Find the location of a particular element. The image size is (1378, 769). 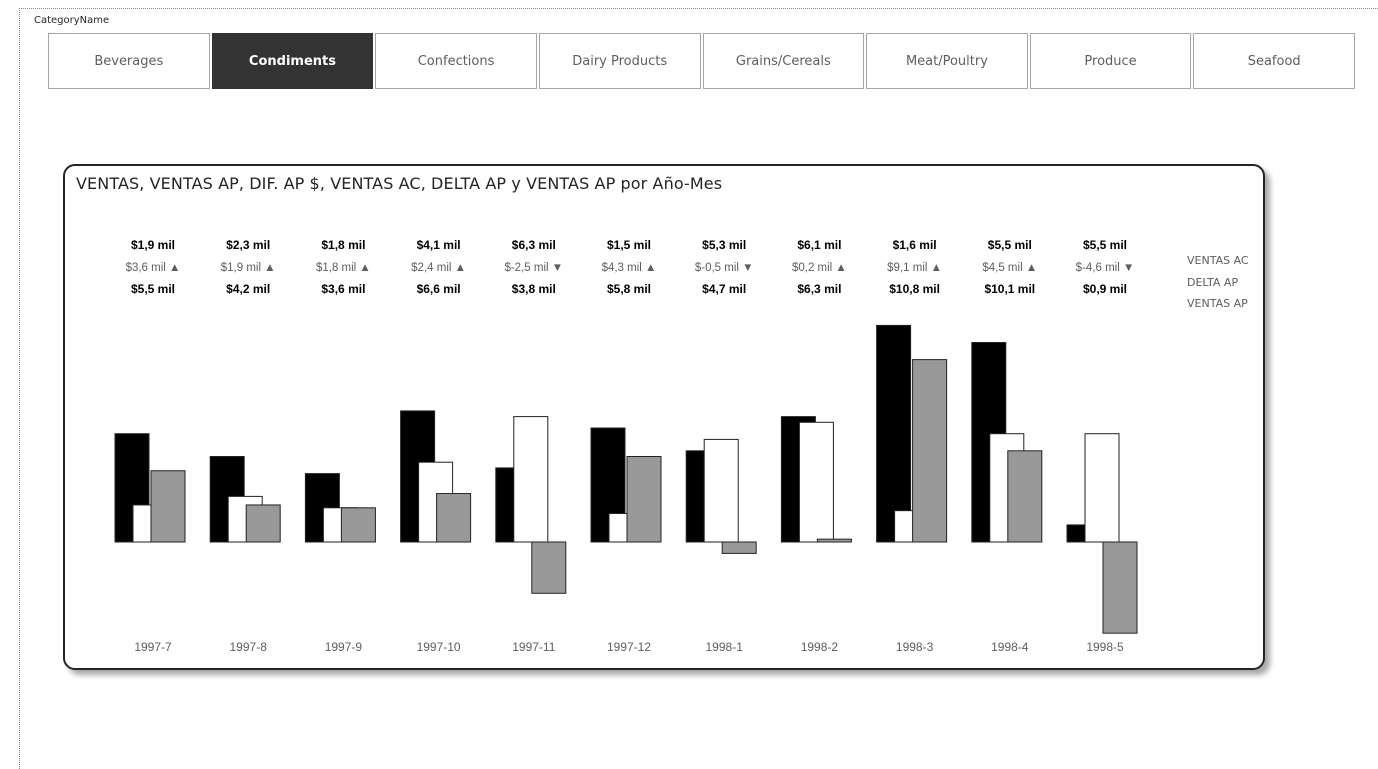

x-tick-label: 1998-1 is located at coordinates (725, 647).